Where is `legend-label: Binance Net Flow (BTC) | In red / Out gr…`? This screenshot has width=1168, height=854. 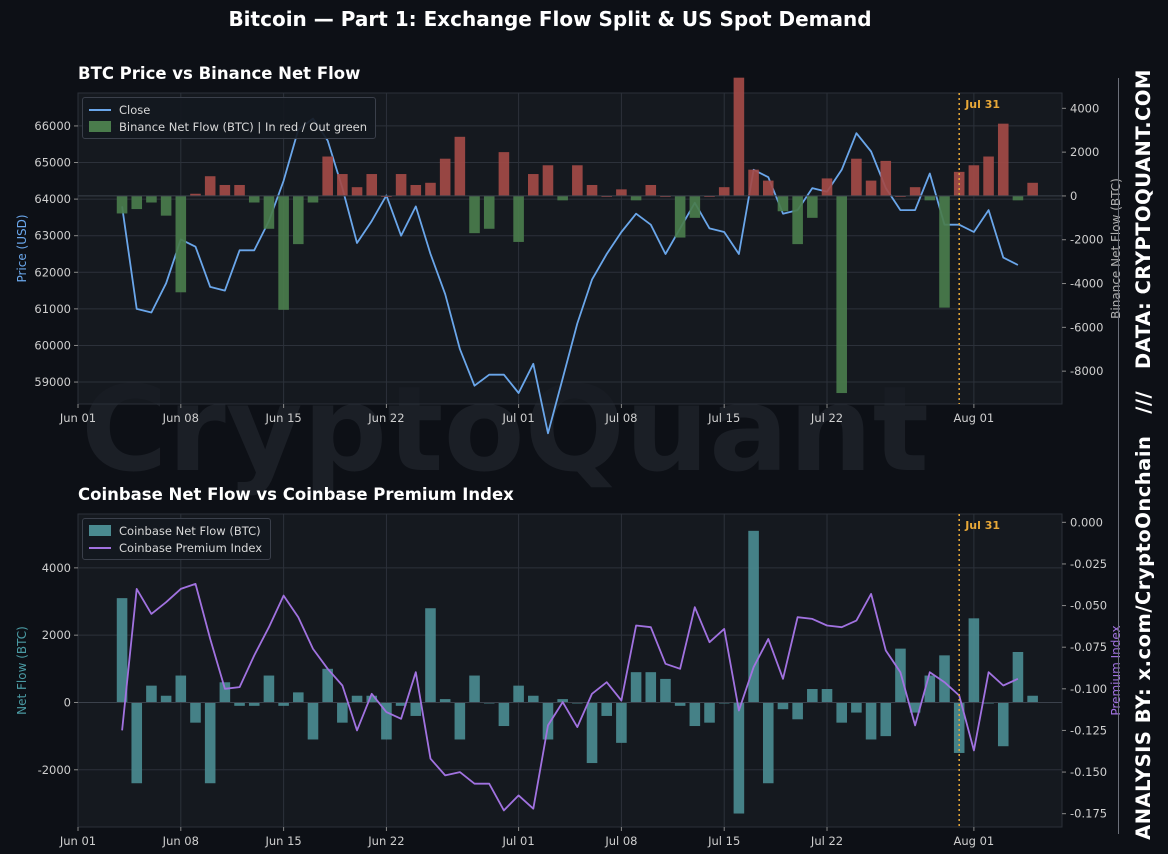
legend-label: Binance Net Flow (BTC) | In red / Out gr… is located at coordinates (243, 126).